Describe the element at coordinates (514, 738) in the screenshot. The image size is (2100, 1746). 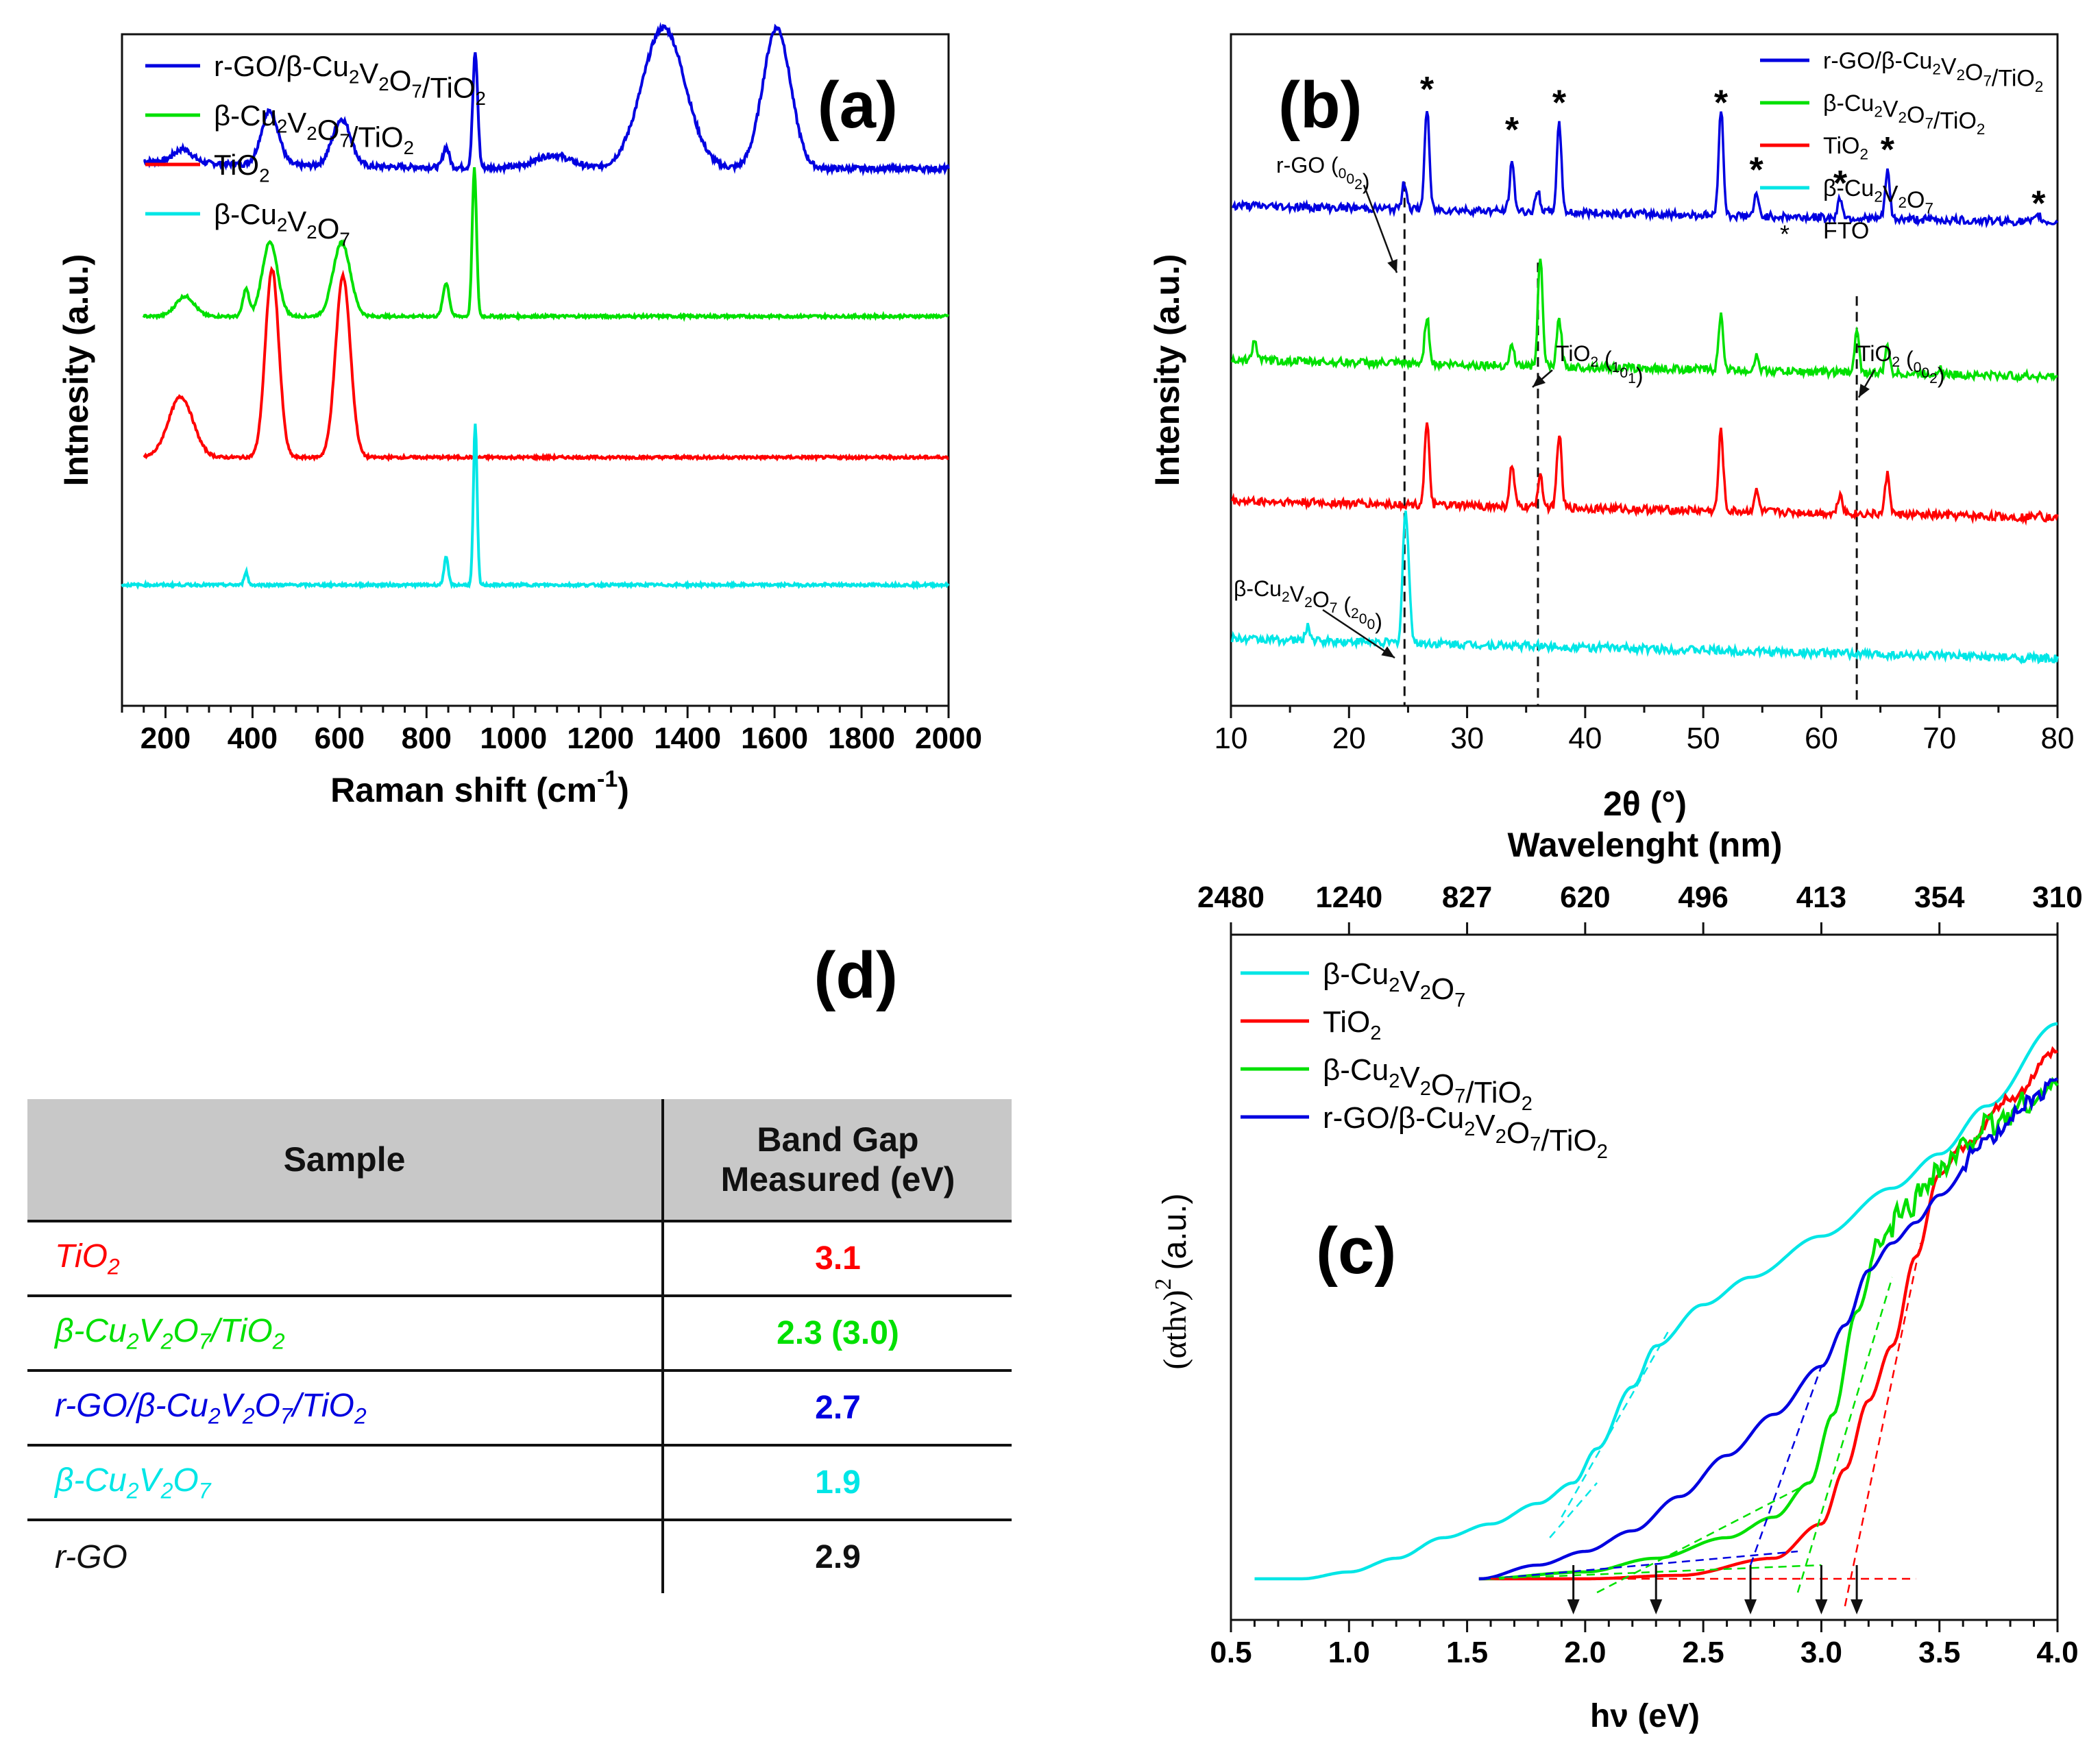
I see `x-tick-label: 1000` at that location.